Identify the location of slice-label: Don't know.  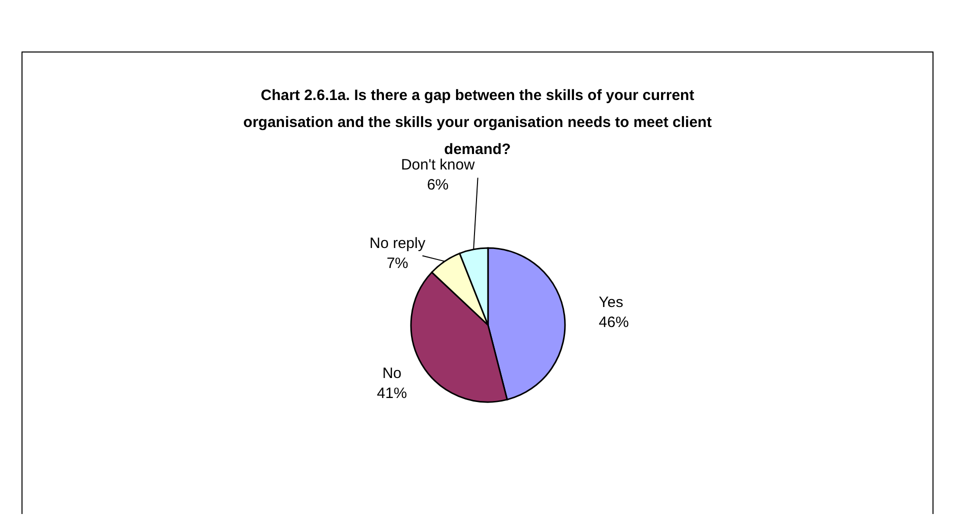
(437, 165).